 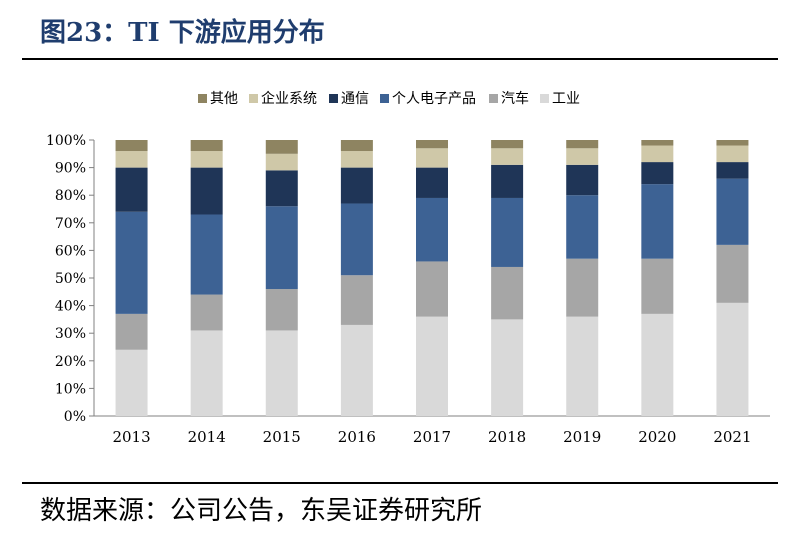 What do you see at coordinates (70, 307) in the screenshot?
I see `y-tick-label: 40%` at bounding box center [70, 307].